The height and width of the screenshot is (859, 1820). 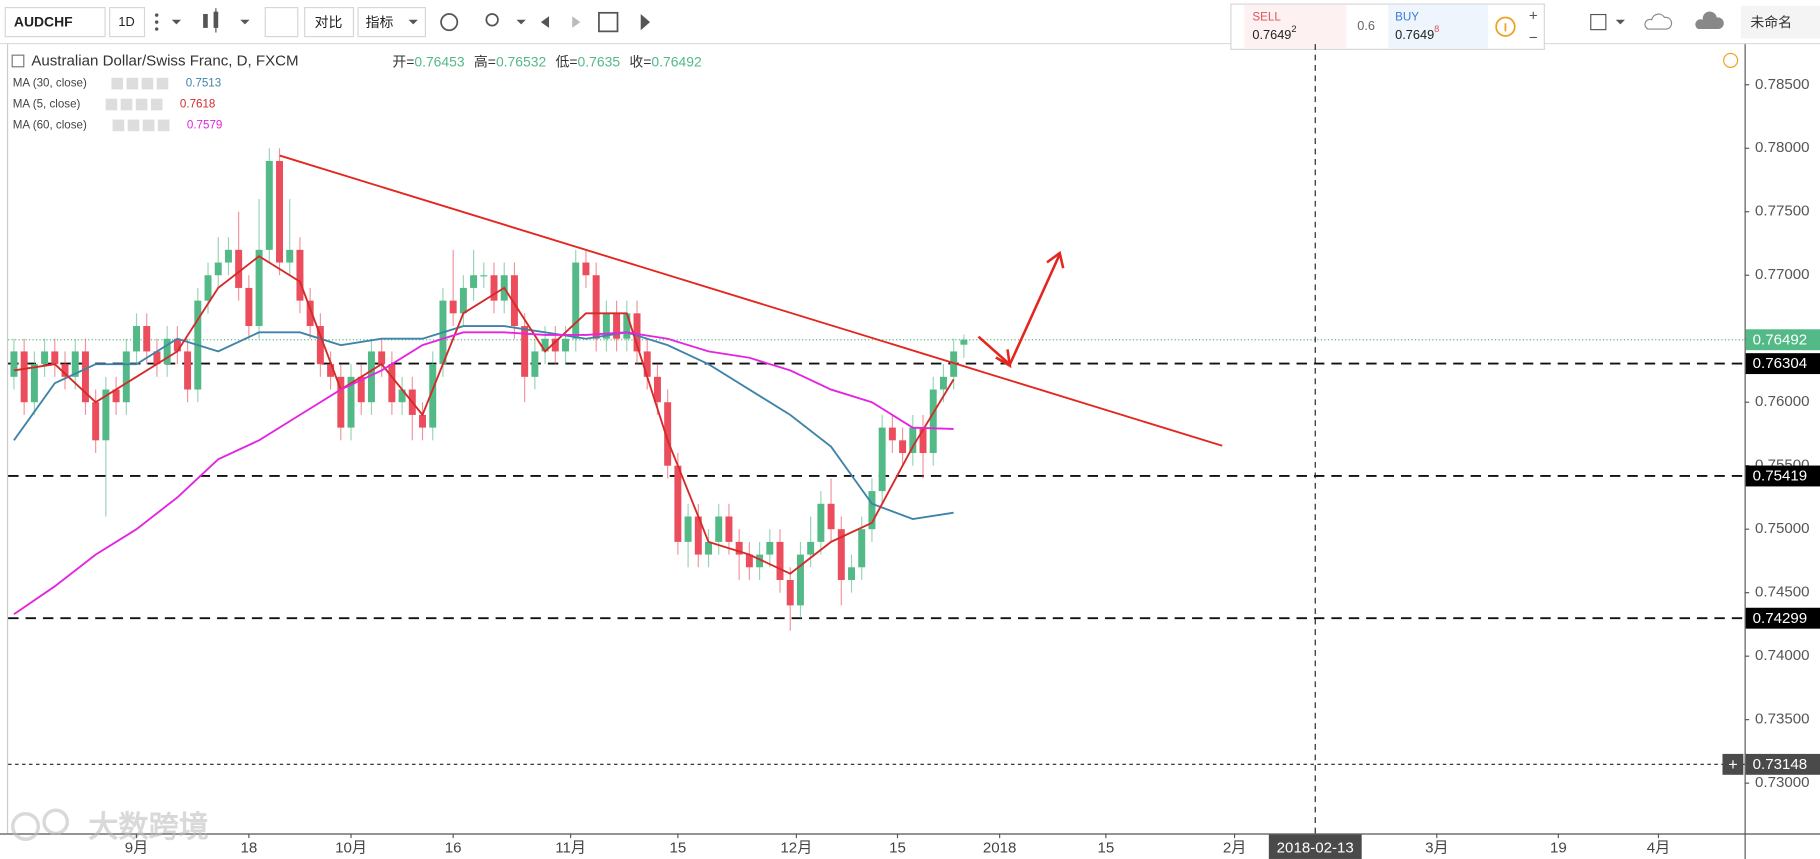 I want to click on sell-label: SELL, so click(x=1266, y=17).